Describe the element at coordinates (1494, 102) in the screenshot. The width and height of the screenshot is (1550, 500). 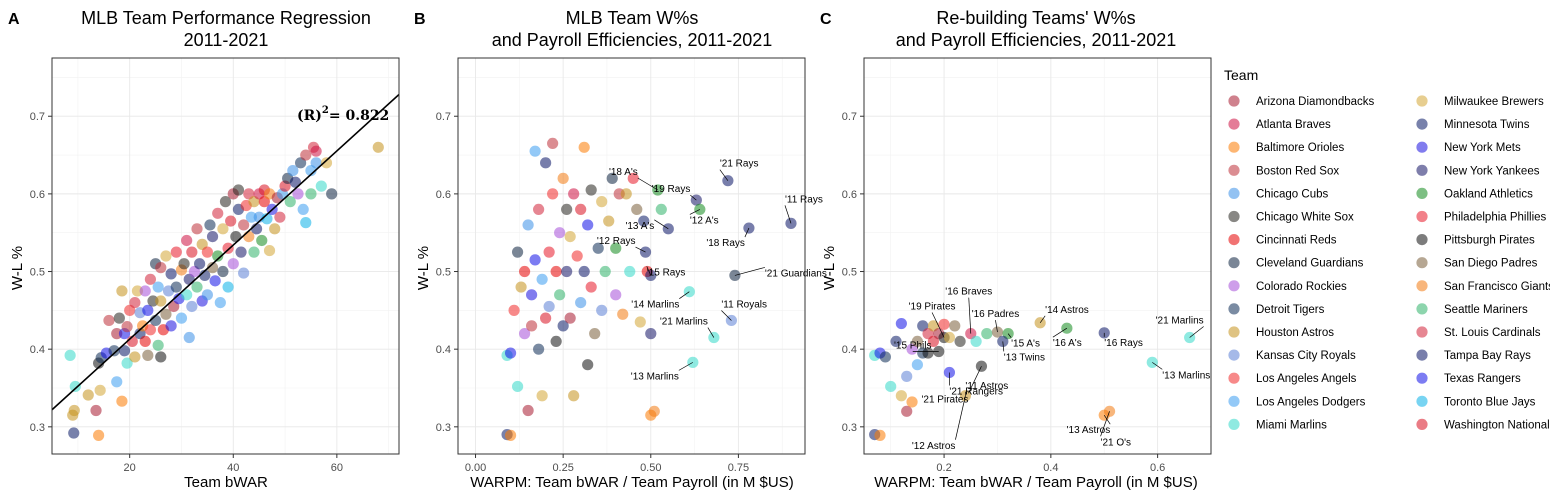
I see `legend-label: Milwaukee Brewers` at that location.